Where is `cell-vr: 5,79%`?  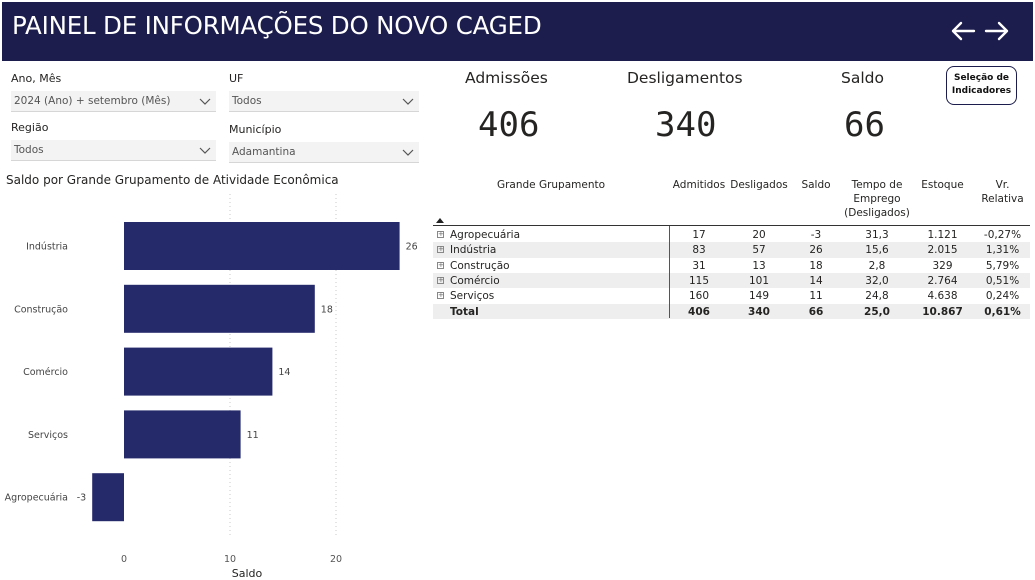 cell-vr: 5,79% is located at coordinates (1002, 265).